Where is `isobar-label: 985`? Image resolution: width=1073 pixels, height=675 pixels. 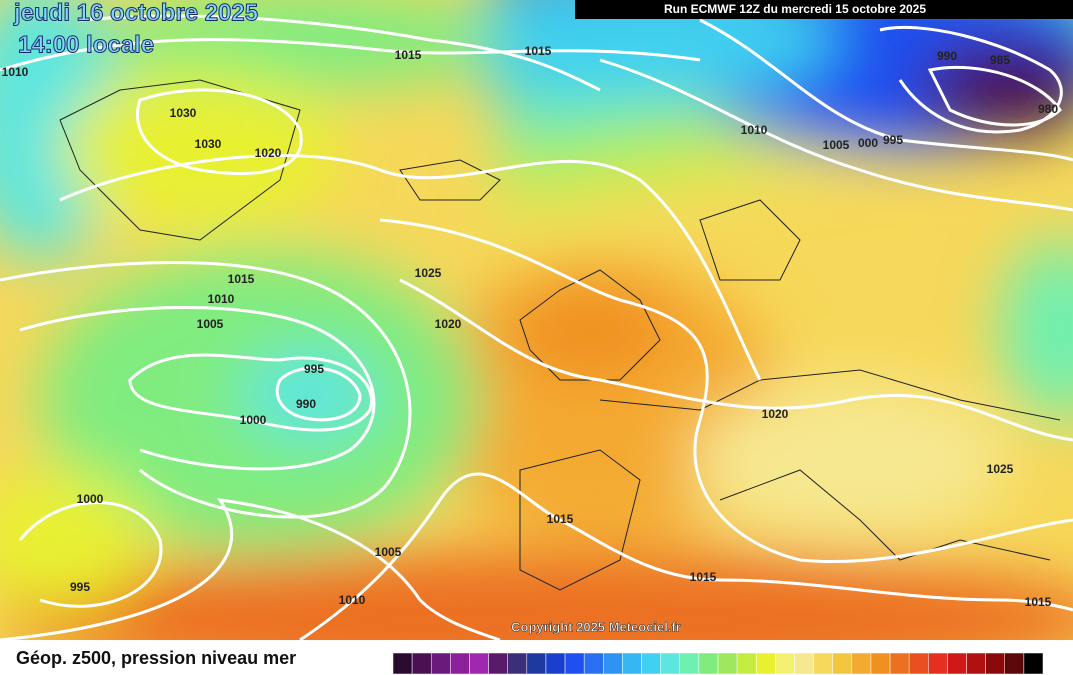
isobar-label: 985 is located at coordinates (1000, 60).